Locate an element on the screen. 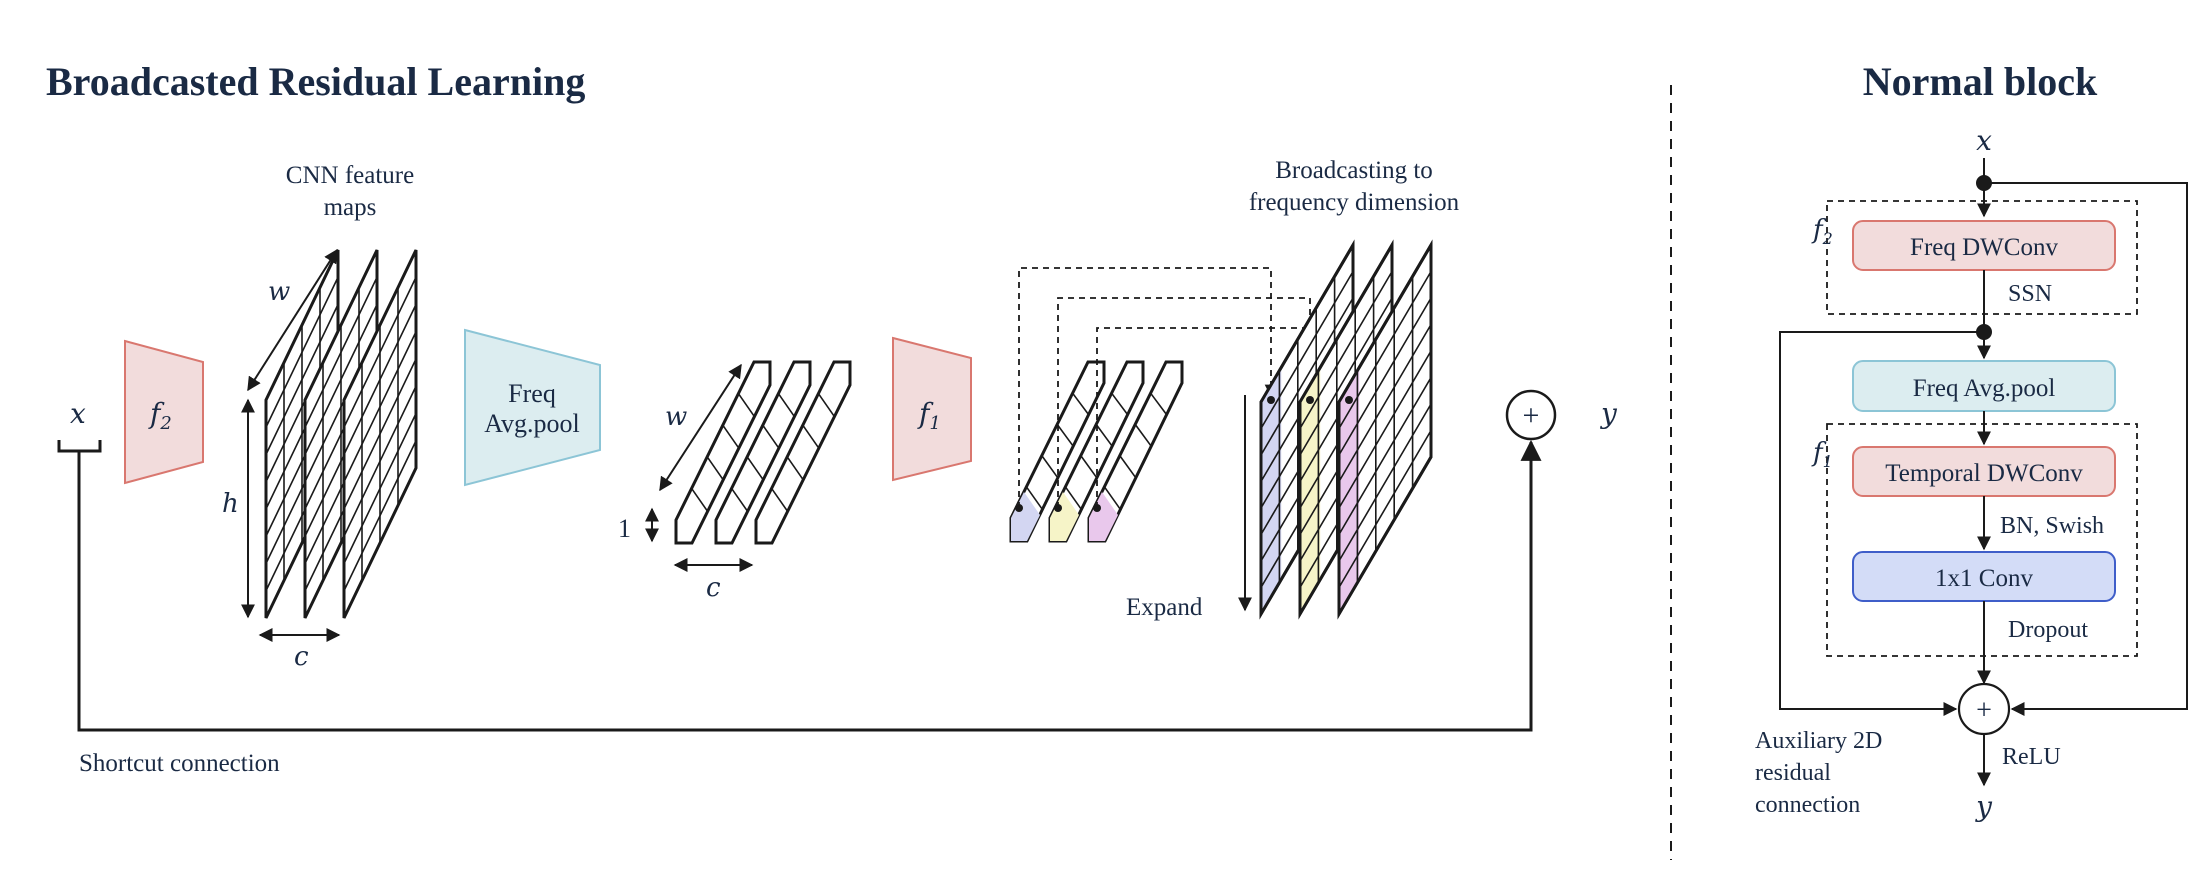 Image resolution: width=2206 pixels, height=878 pixels. f2-trapezoid is located at coordinates (164, 412).